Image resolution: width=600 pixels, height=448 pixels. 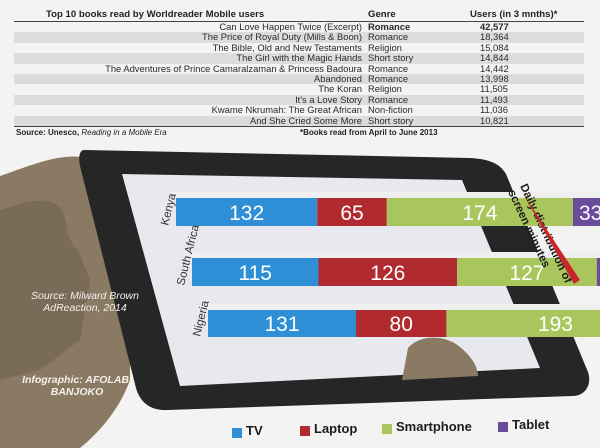 I want to click on book-title: And She Cried Some More, so click(x=305, y=120).